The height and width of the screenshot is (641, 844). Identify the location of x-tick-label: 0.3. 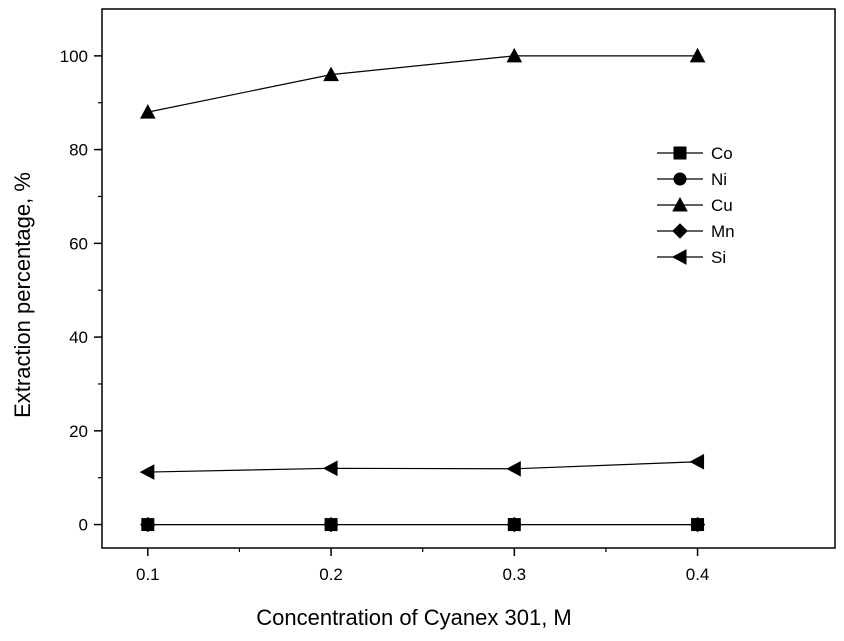
(514, 574).